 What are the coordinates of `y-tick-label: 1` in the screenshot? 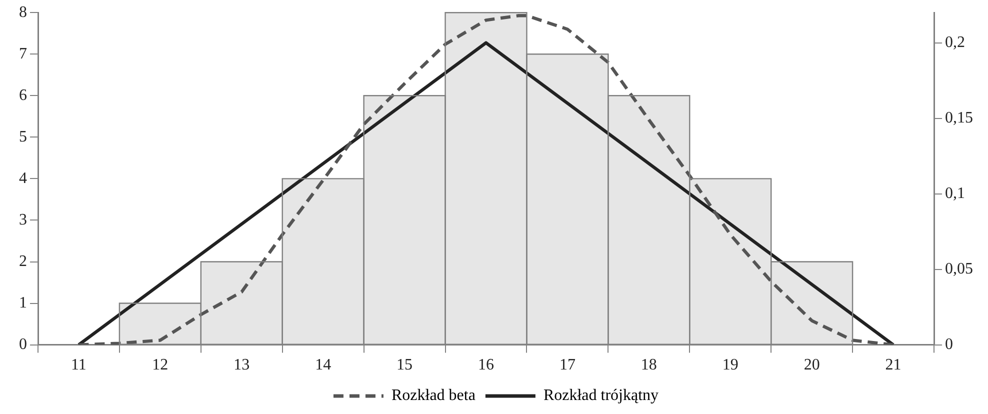 It's located at (23, 303).